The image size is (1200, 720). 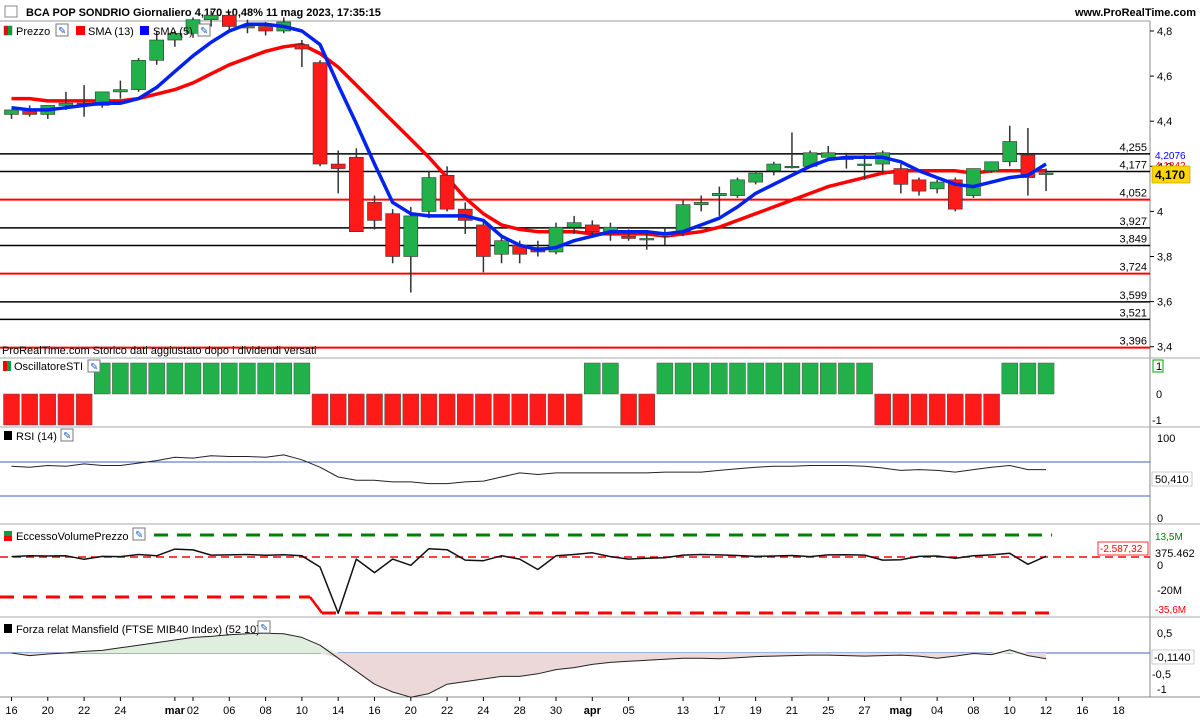 What do you see at coordinates (111, 32) in the screenshot?
I see `legend-sma13: SMA (13)` at bounding box center [111, 32].